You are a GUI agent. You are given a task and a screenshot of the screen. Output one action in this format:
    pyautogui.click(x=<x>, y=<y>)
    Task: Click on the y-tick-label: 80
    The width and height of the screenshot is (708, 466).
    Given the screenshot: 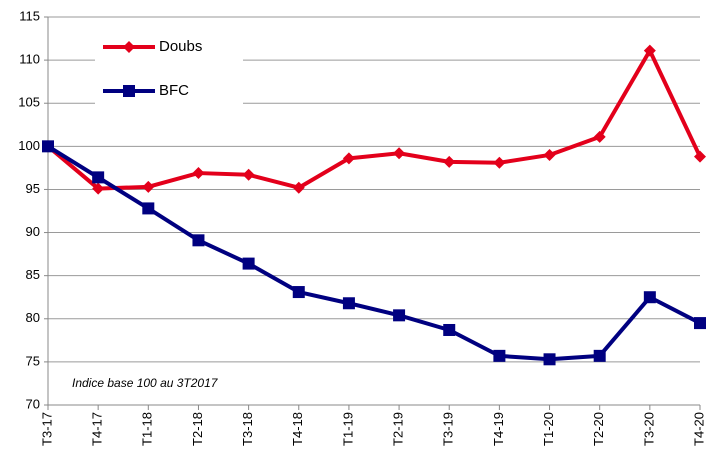 What is the action you would take?
    pyautogui.click(x=33, y=317)
    